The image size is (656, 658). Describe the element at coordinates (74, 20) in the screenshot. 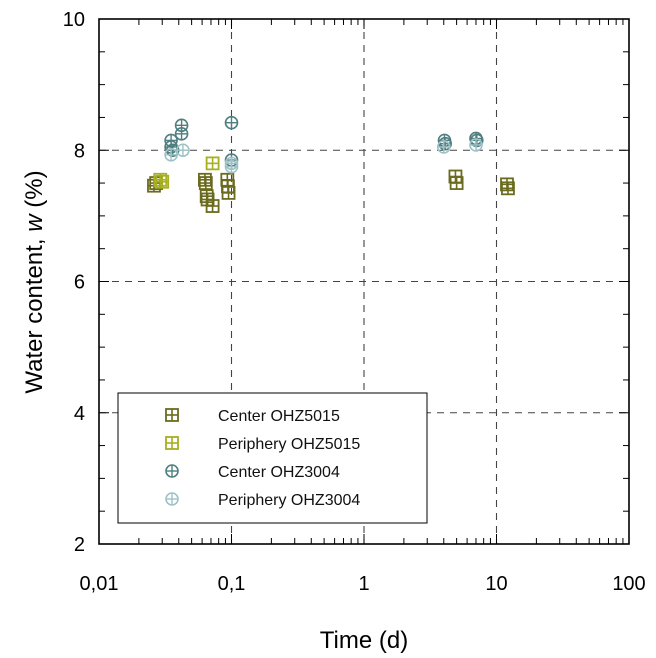

I see `y-tick-label: 10` at that location.